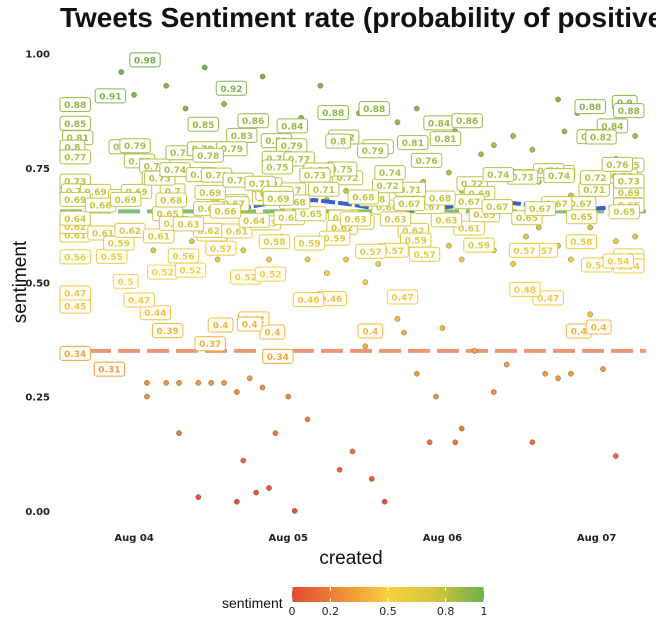 The height and width of the screenshot is (628, 656). What do you see at coordinates (291, 146) in the screenshot?
I see `point-label: 0.79` at bounding box center [291, 146].